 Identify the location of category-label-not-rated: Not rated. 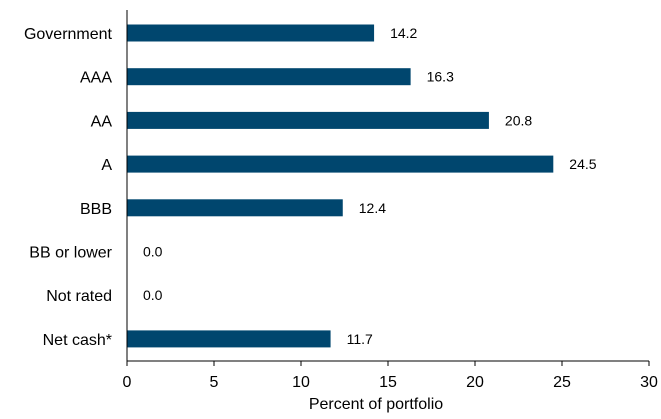
(79, 296).